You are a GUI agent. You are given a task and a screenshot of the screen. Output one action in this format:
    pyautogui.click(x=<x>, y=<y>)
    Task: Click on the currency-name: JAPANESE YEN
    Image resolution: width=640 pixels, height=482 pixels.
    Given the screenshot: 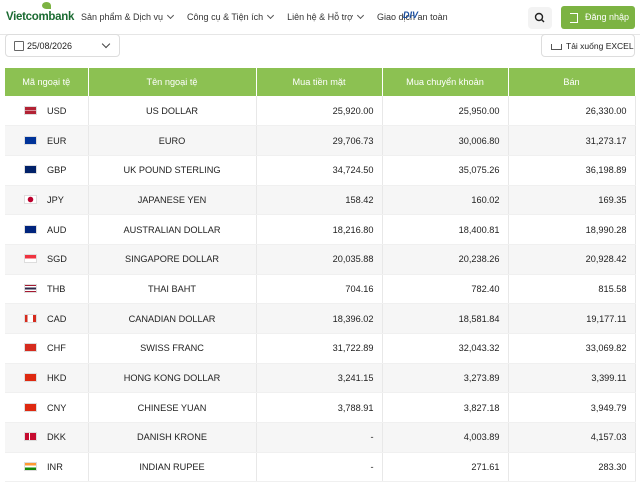 What is the action you would take?
    pyautogui.click(x=172, y=199)
    